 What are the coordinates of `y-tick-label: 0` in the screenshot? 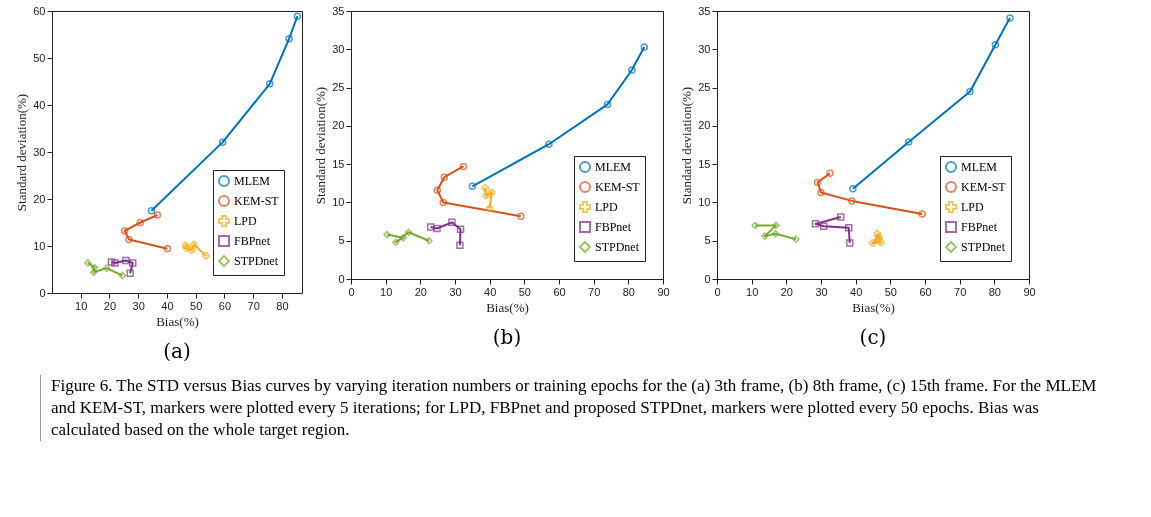 It's located at (707, 278).